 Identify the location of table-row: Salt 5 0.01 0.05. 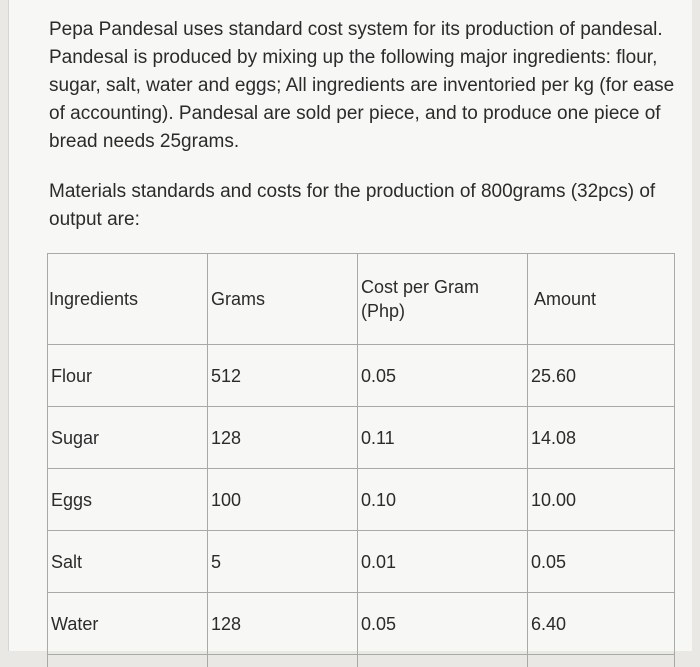
(361, 562).